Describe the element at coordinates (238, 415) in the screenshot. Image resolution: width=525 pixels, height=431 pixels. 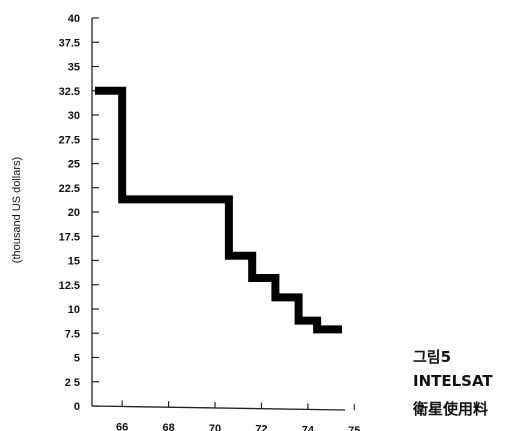
I see `x-ticks: 66 68 70 72 74 75` at that location.